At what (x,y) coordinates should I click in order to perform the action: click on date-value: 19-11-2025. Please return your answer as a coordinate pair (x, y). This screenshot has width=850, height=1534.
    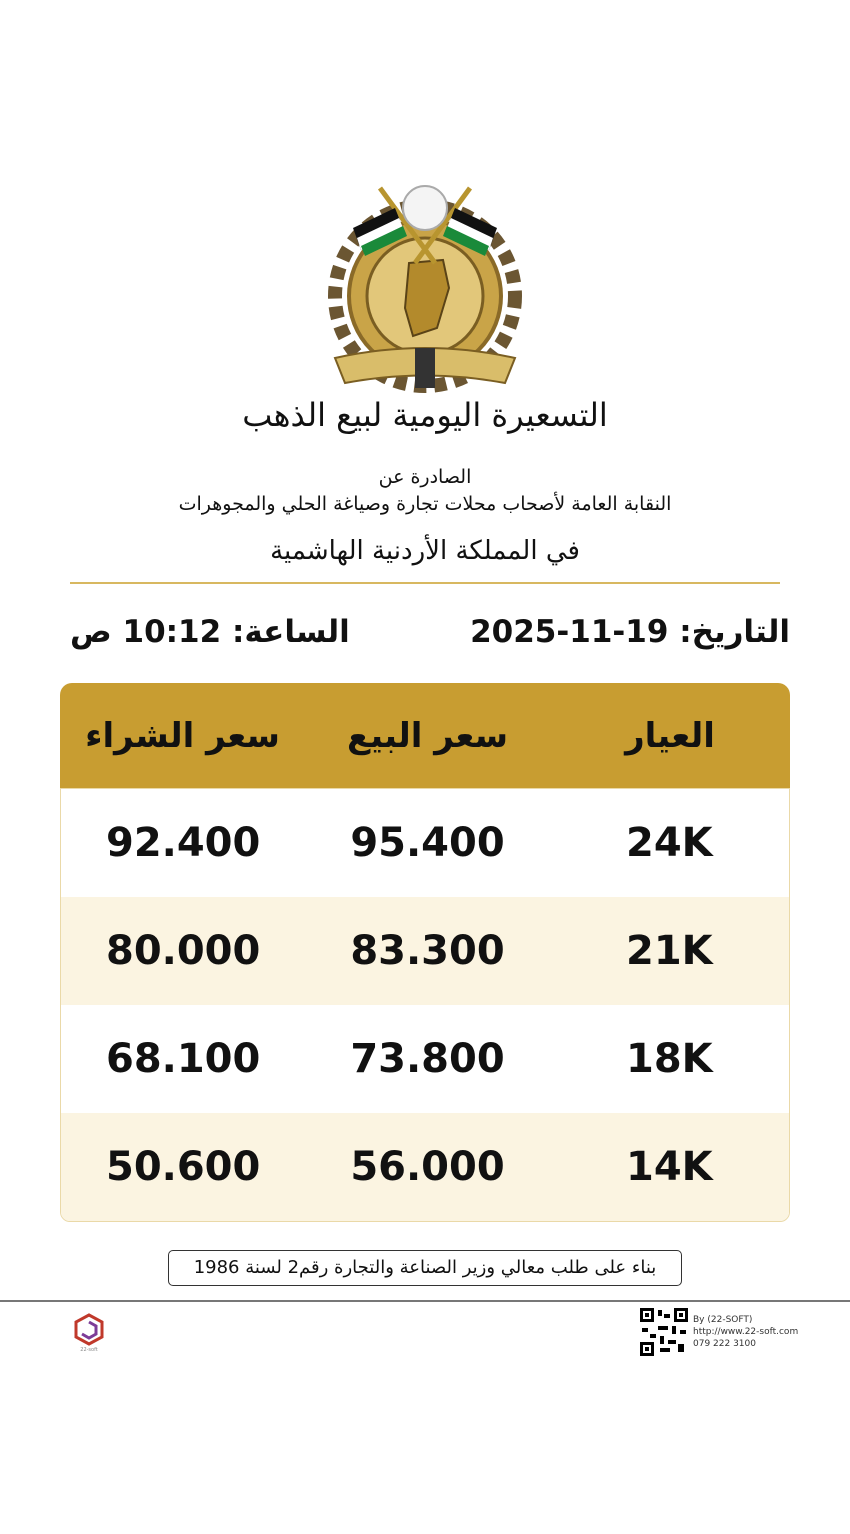
    Looking at the image, I should click on (569, 632).